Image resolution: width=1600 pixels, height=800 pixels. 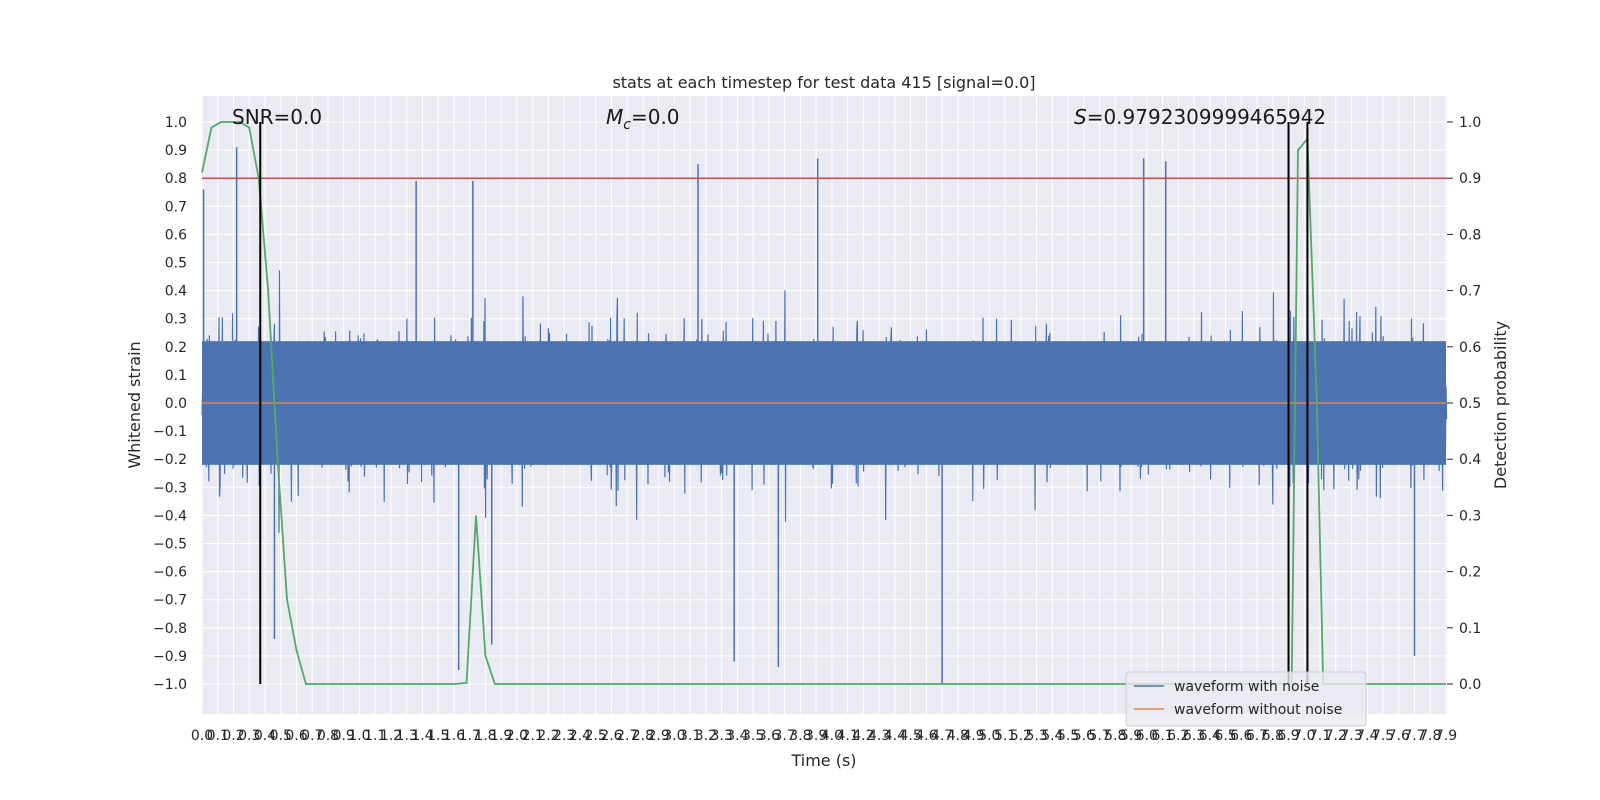 I want to click on x-tick-label: 5.7, so click(x=1099, y=736).